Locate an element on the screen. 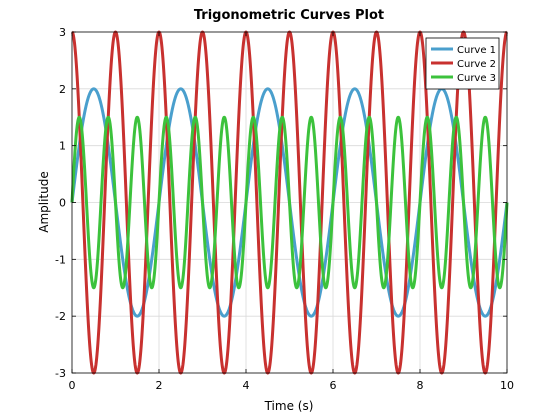 Image resolution: width=560 pixels, height=420 pixels. y-tick-label: 3 is located at coordinates (62, 32).